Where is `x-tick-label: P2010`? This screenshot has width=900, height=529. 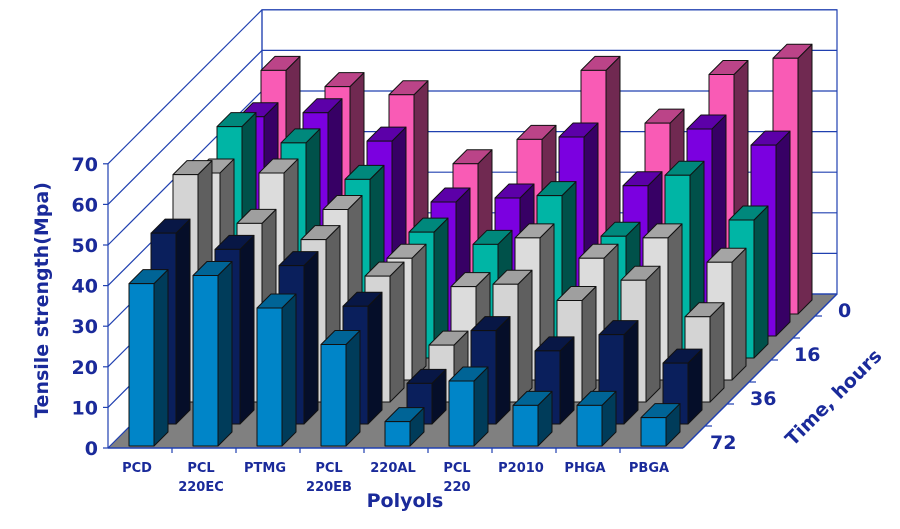 x-tick-label: P2010 is located at coordinates (521, 468).